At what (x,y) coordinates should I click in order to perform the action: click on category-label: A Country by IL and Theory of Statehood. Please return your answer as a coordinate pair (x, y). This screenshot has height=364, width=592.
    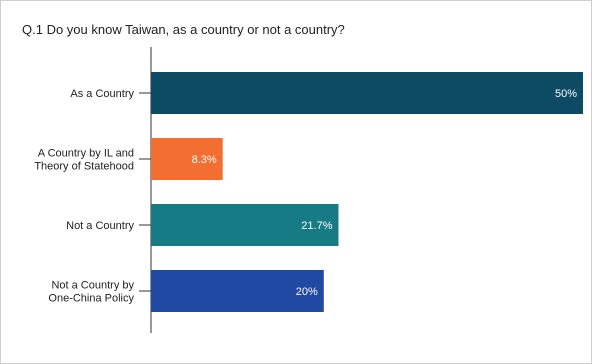
    Looking at the image, I should click on (84, 160).